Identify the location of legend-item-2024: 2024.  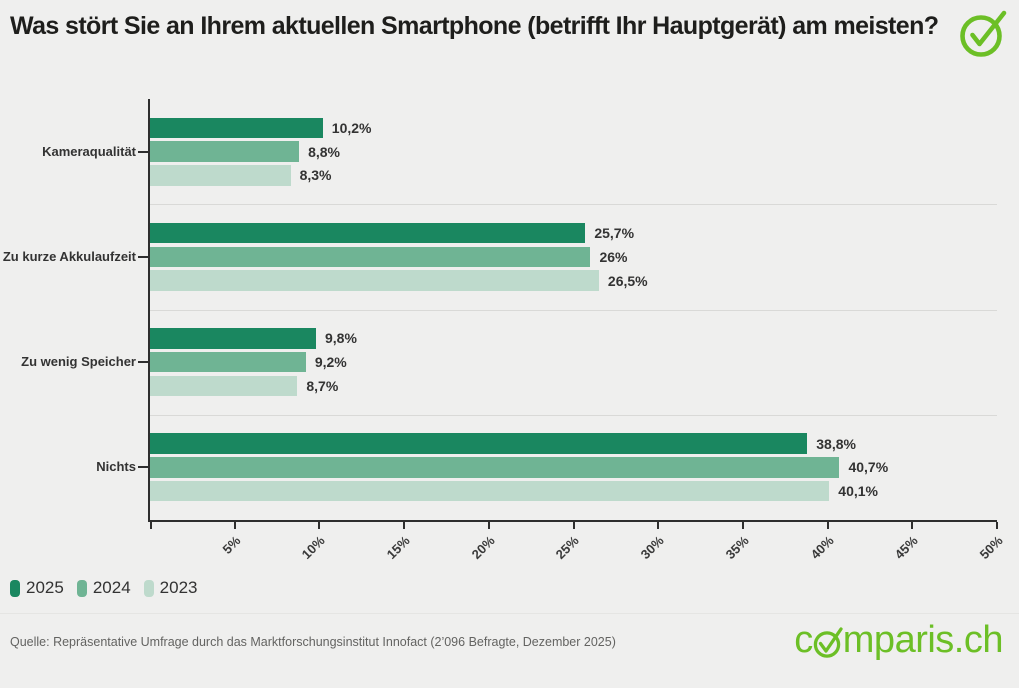
(103, 588).